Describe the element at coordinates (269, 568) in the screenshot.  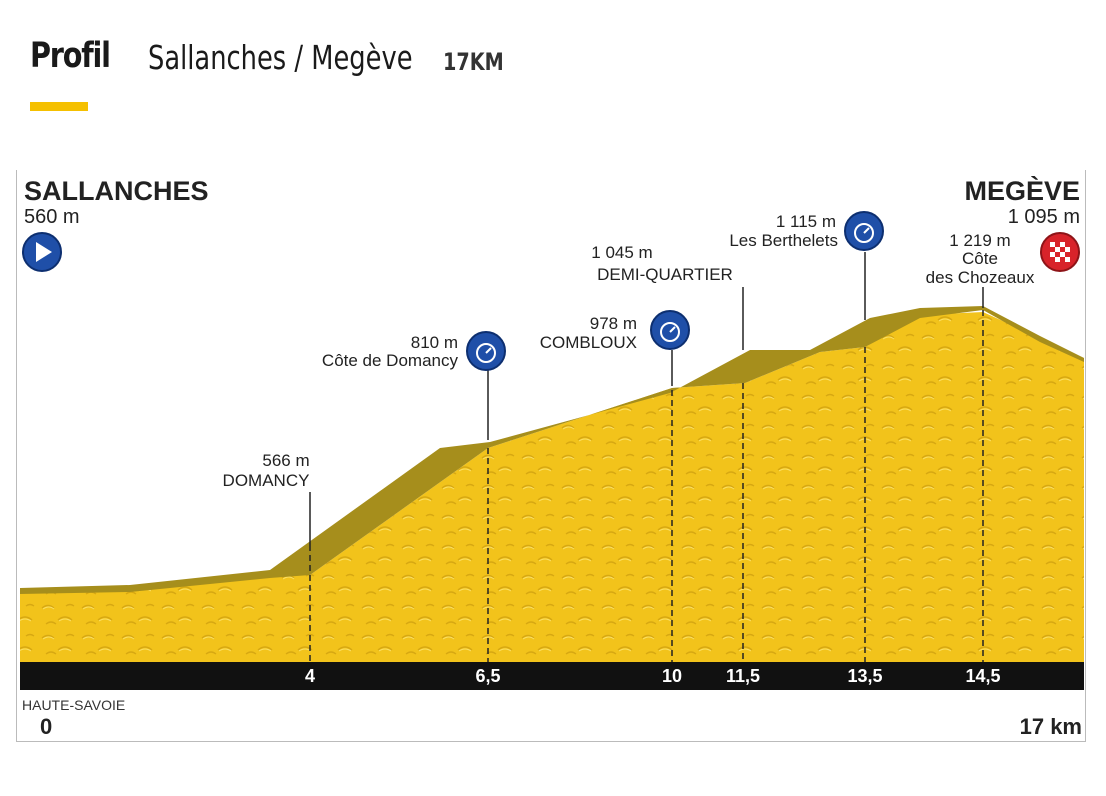
I see `point-domancy: 566 m DOMANCY 4` at that location.